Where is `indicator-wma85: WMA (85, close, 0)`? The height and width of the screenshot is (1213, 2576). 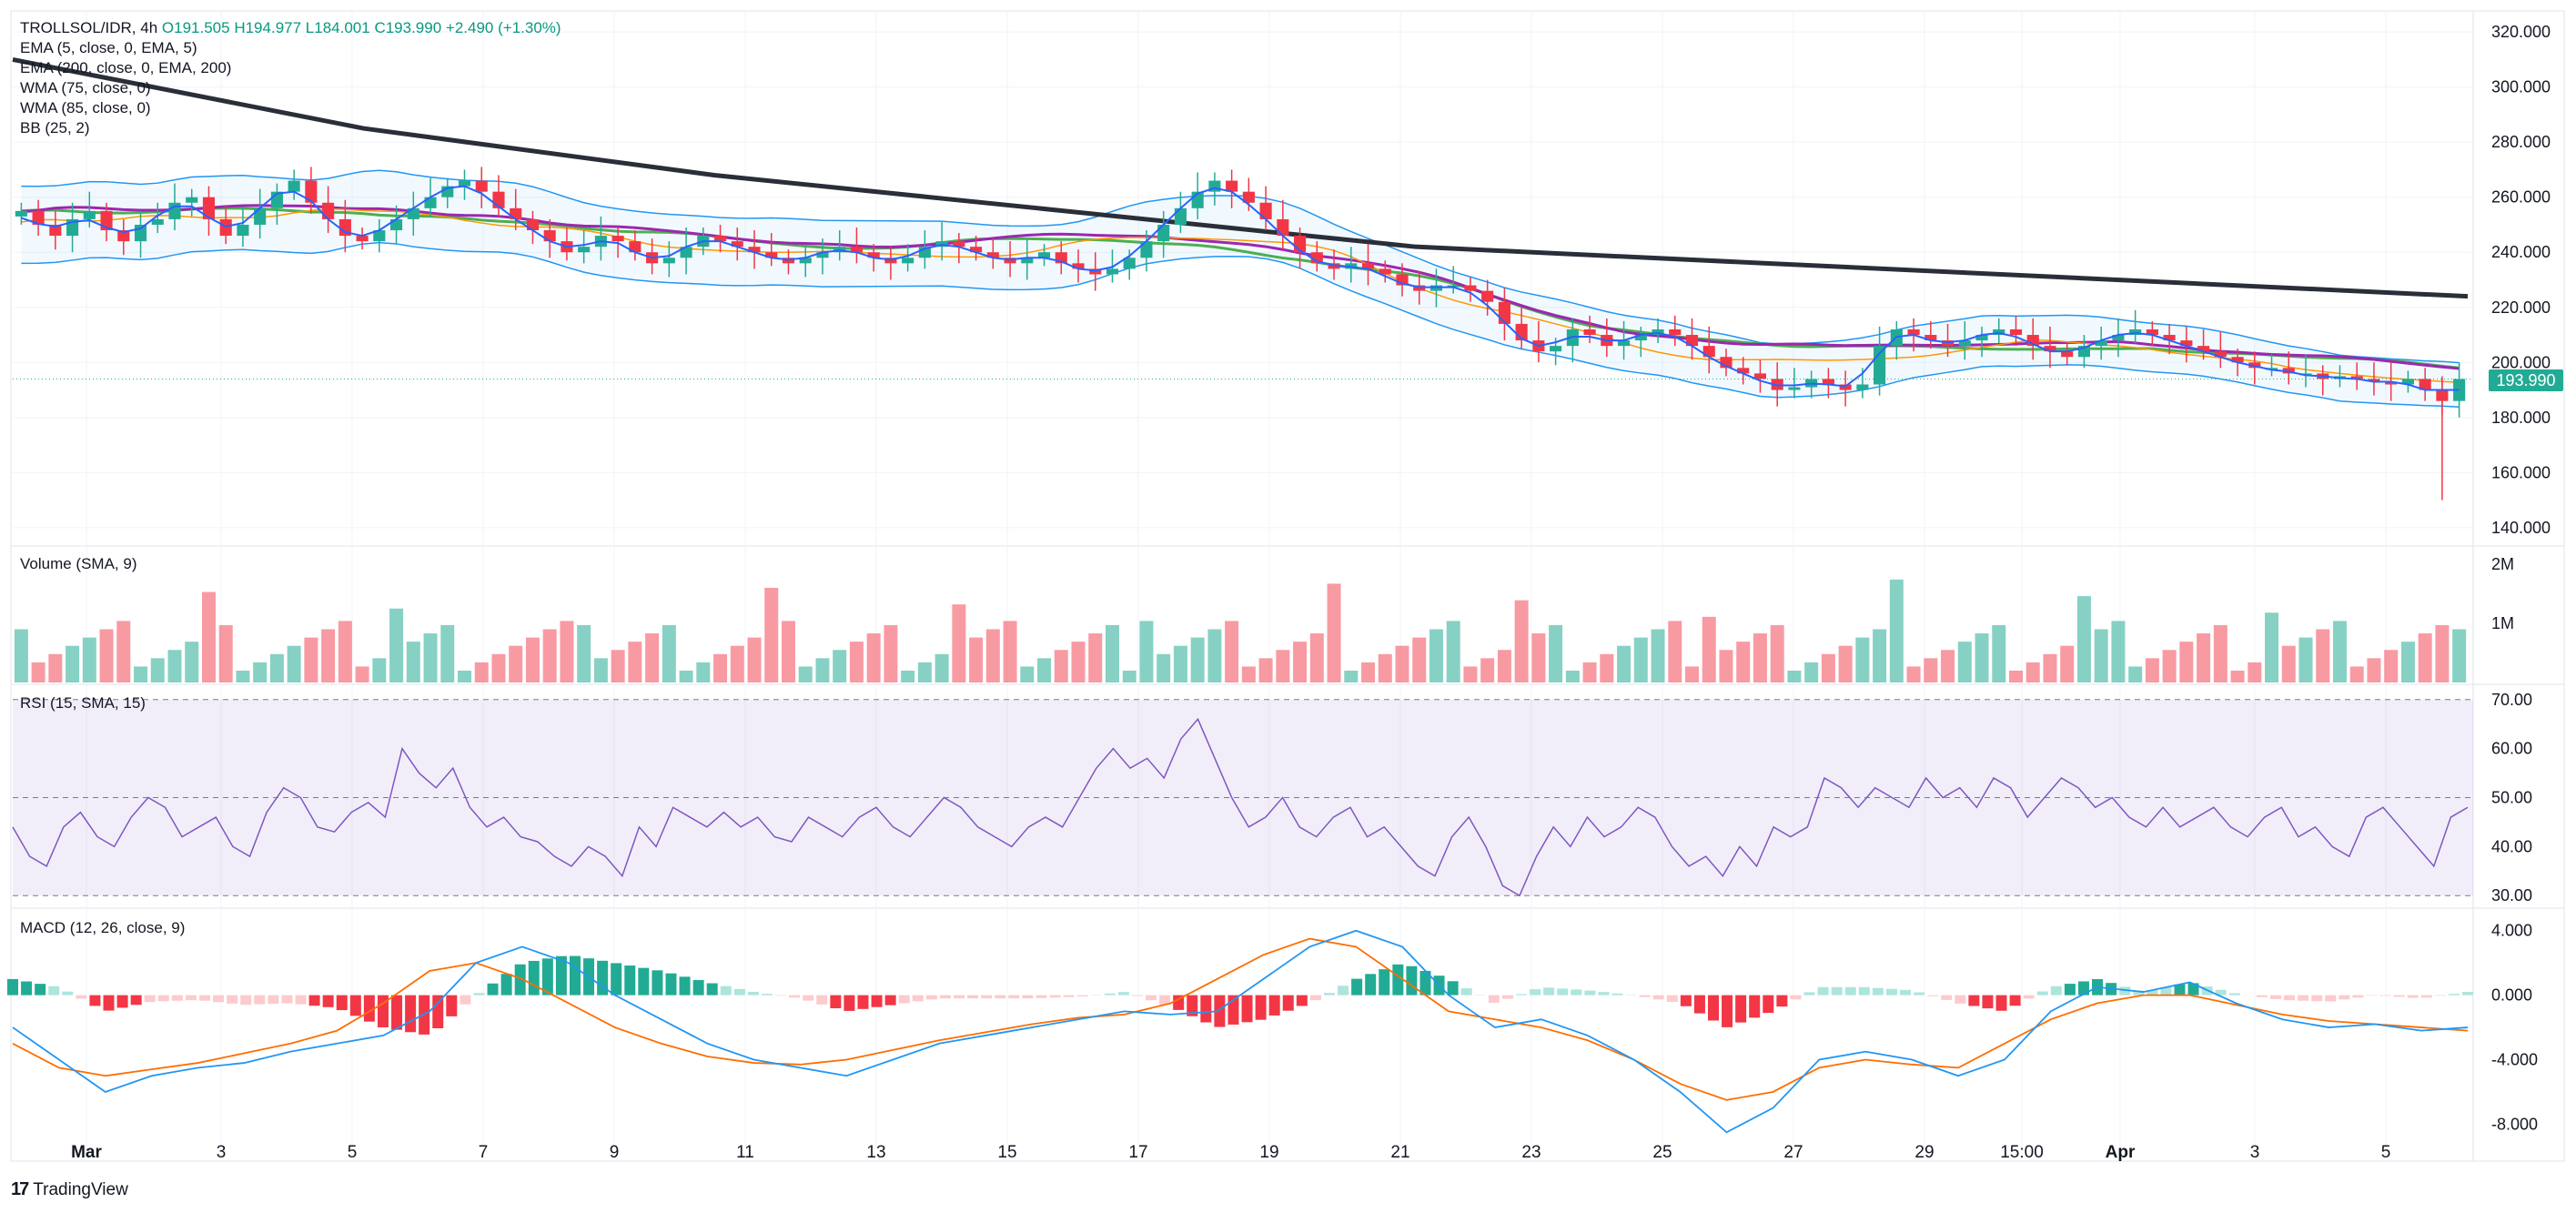 indicator-wma85: WMA (85, close, 0) is located at coordinates (85, 107).